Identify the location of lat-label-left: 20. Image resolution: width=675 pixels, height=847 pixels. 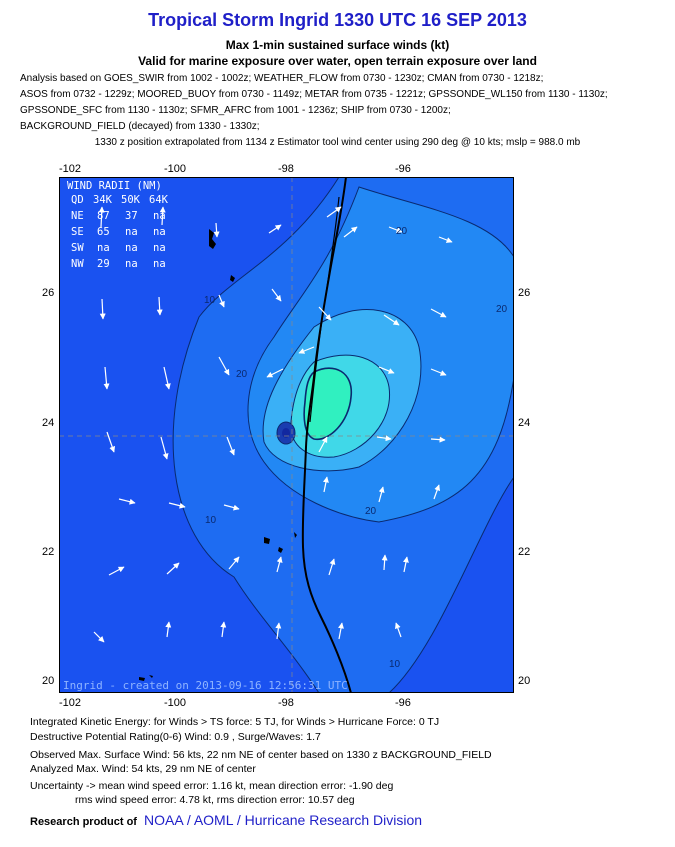
(48, 681).